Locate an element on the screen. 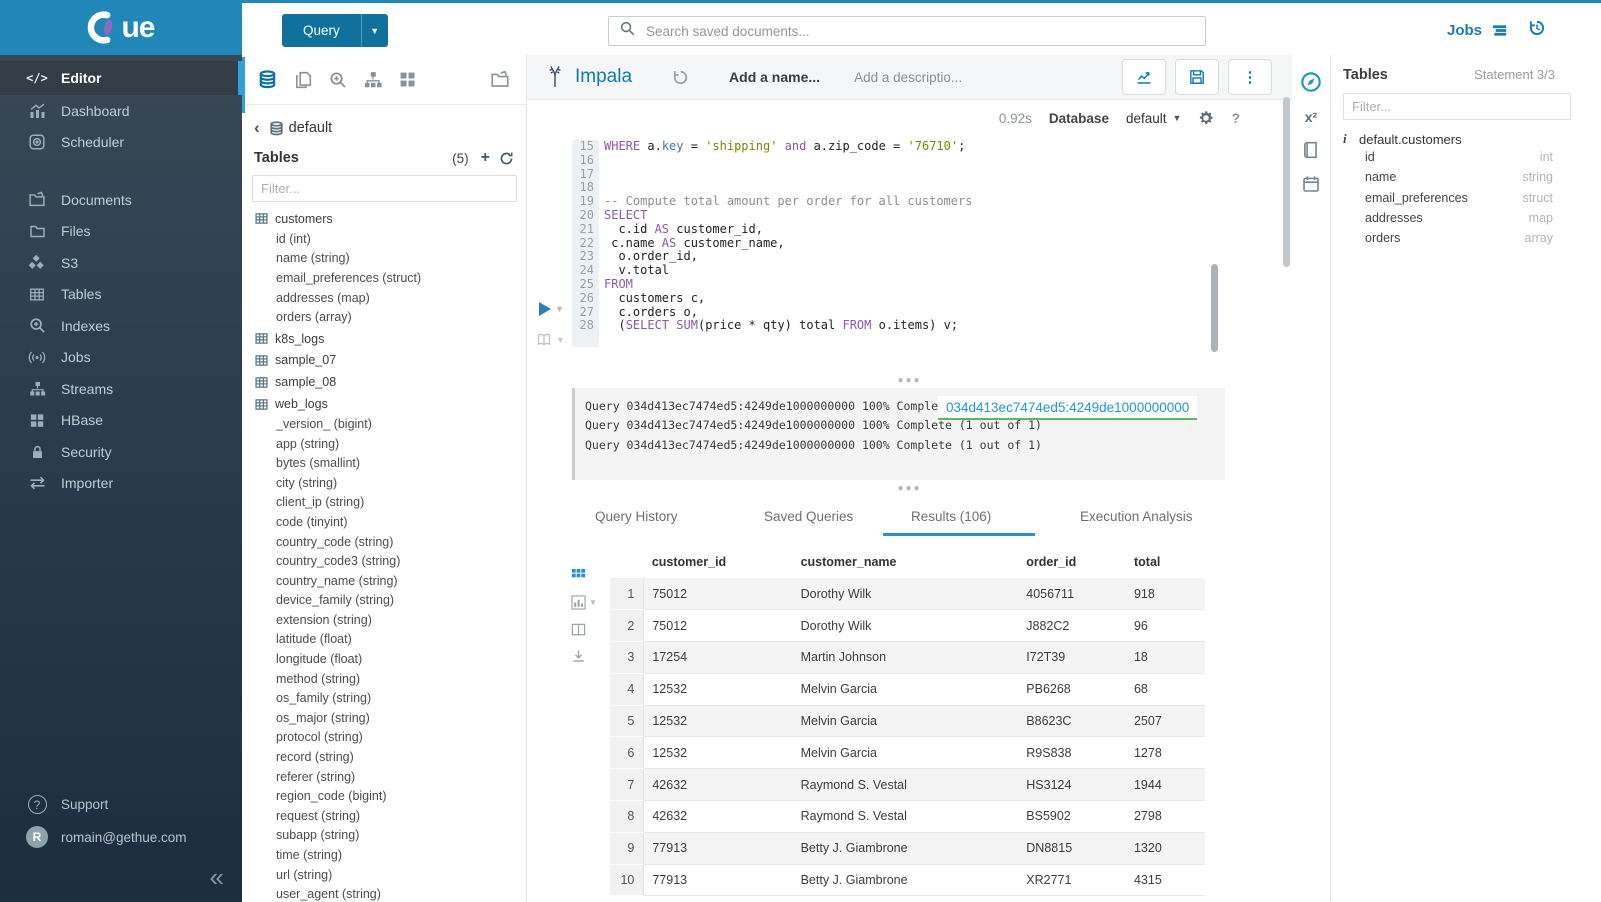 This screenshot has width=1601, height=902. column-item: longitude (float) is located at coordinates (319, 659).